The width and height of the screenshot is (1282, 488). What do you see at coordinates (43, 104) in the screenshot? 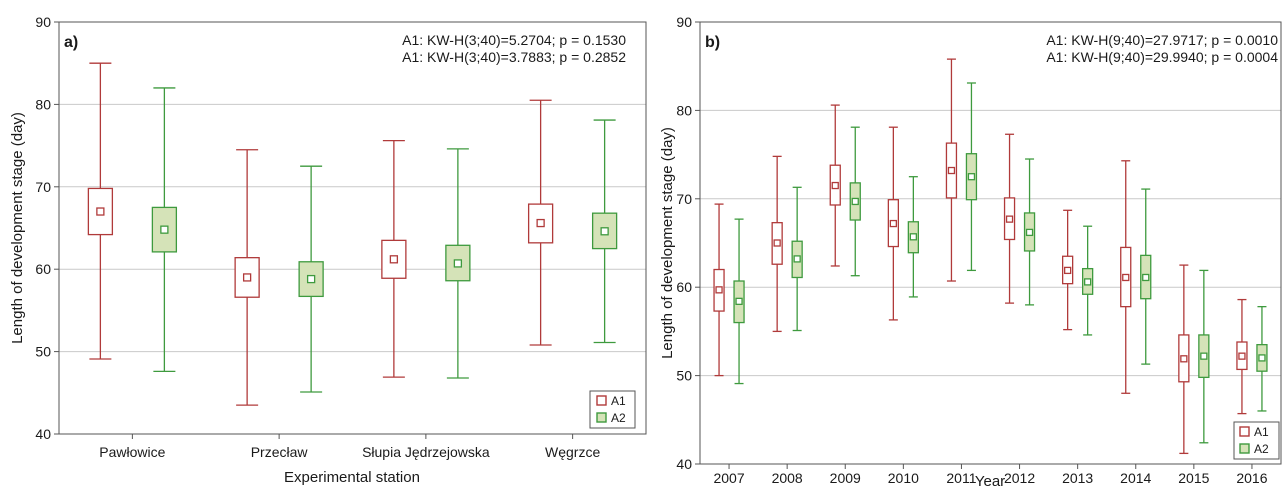
I see `panel-a-ytick-label: 80` at bounding box center [43, 104].